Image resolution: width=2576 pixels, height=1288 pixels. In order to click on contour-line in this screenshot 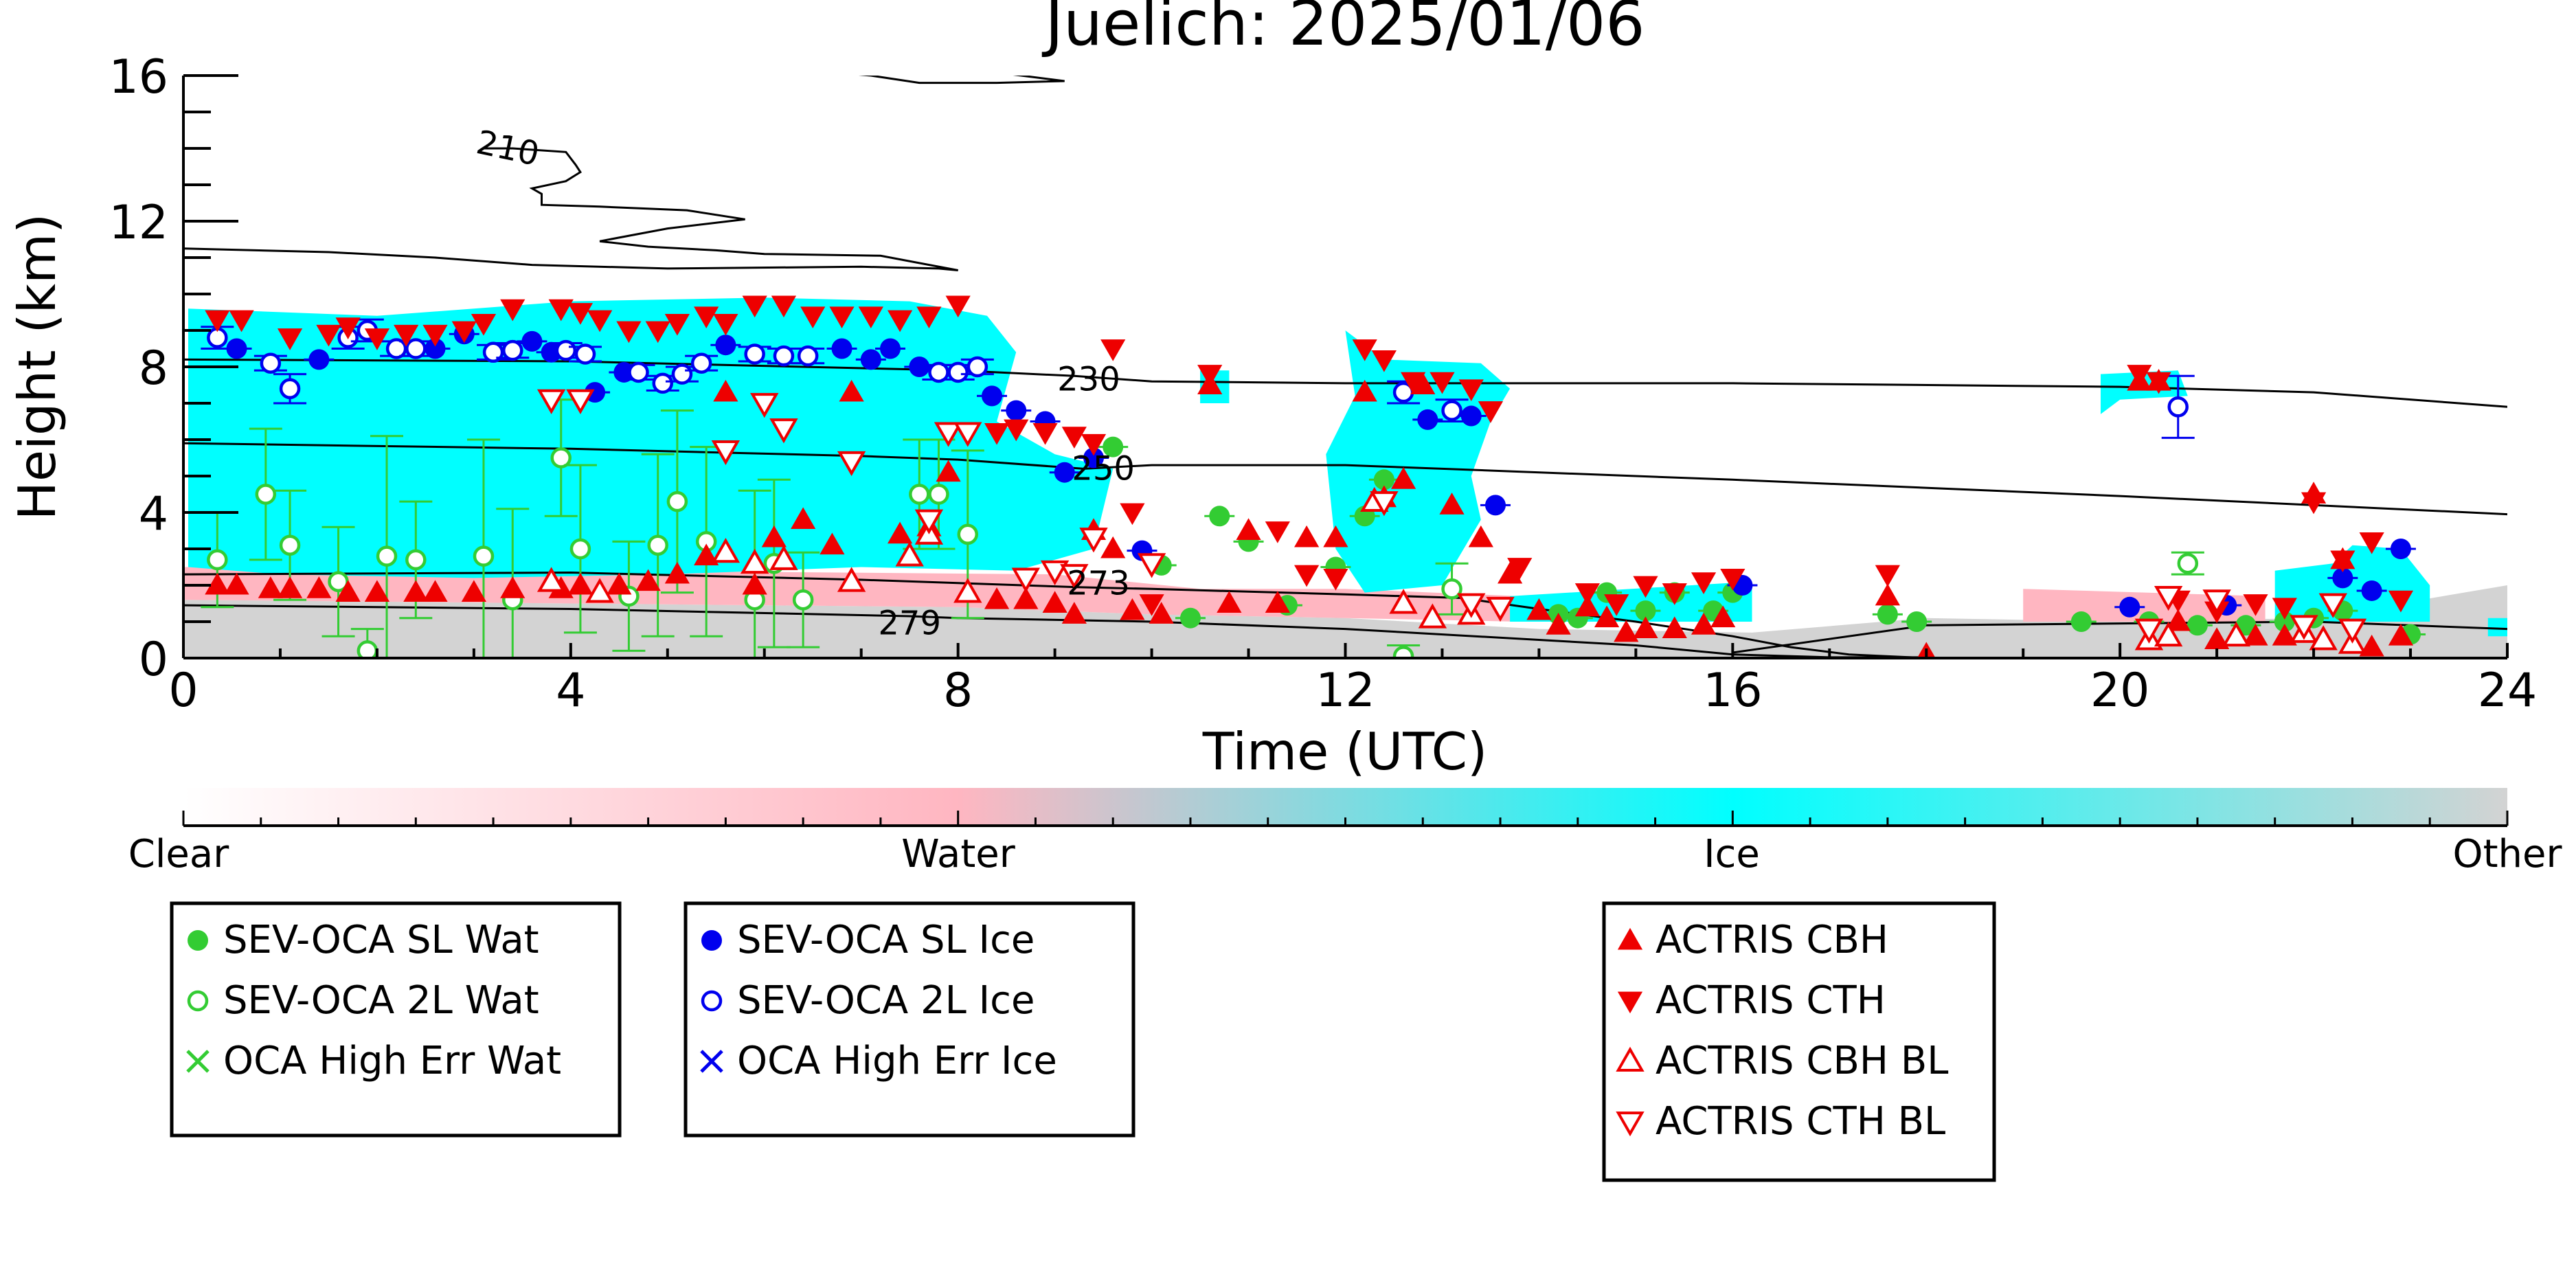, I will do `click(1345, 383)`.